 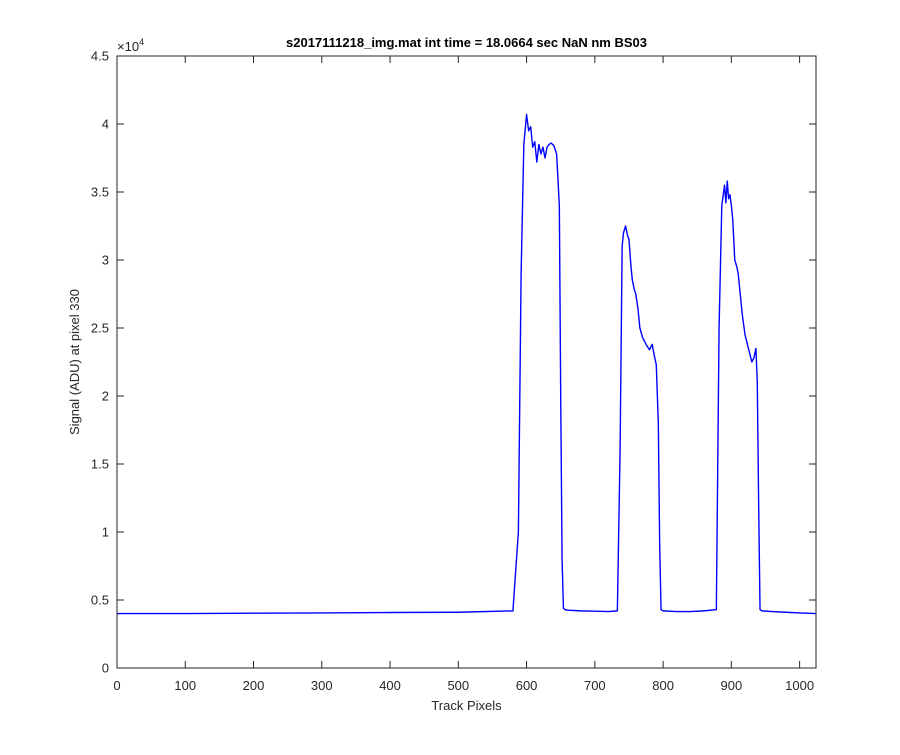 What do you see at coordinates (254, 685) in the screenshot?
I see `x-tick-label: 200` at bounding box center [254, 685].